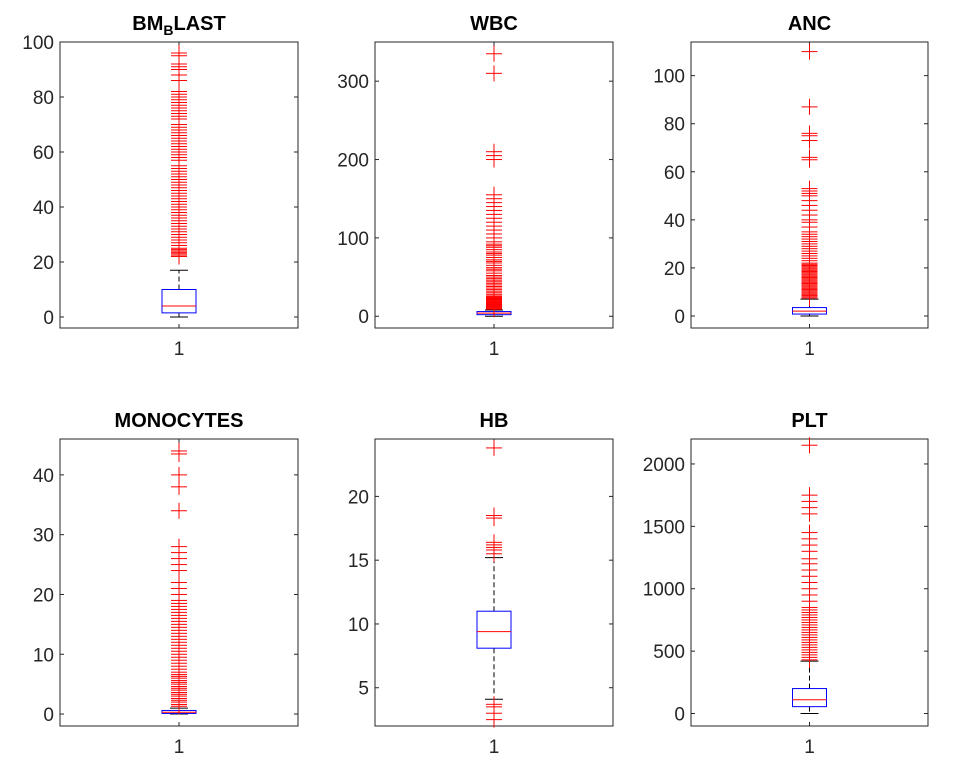  I want to click on subplot-3: 0 20 40 60 80 100 1 ANC, so click(791, 186).